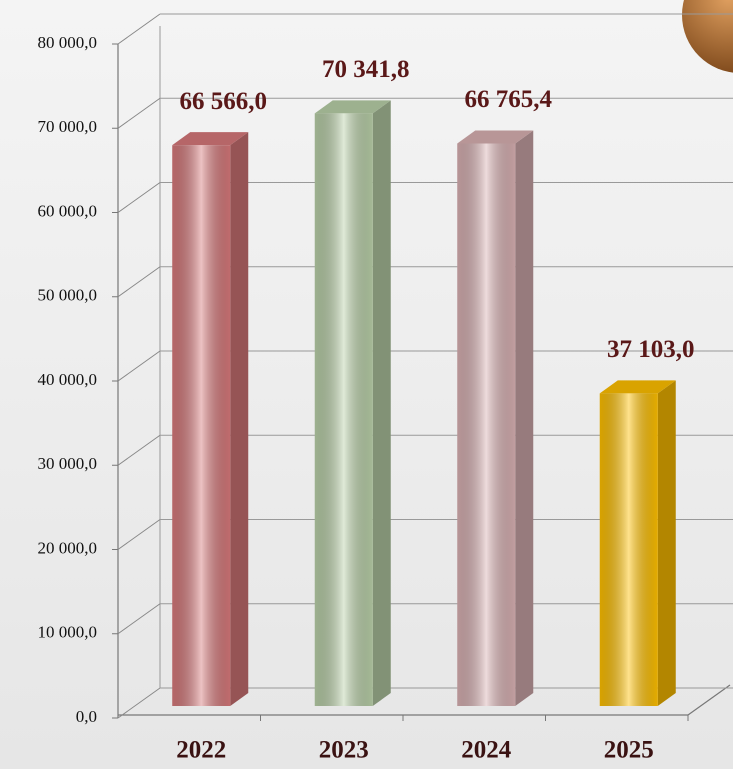 The height and width of the screenshot is (769, 733). Describe the element at coordinates (68, 126) in the screenshot. I see `y-tick-label: 70 000,0` at that location.